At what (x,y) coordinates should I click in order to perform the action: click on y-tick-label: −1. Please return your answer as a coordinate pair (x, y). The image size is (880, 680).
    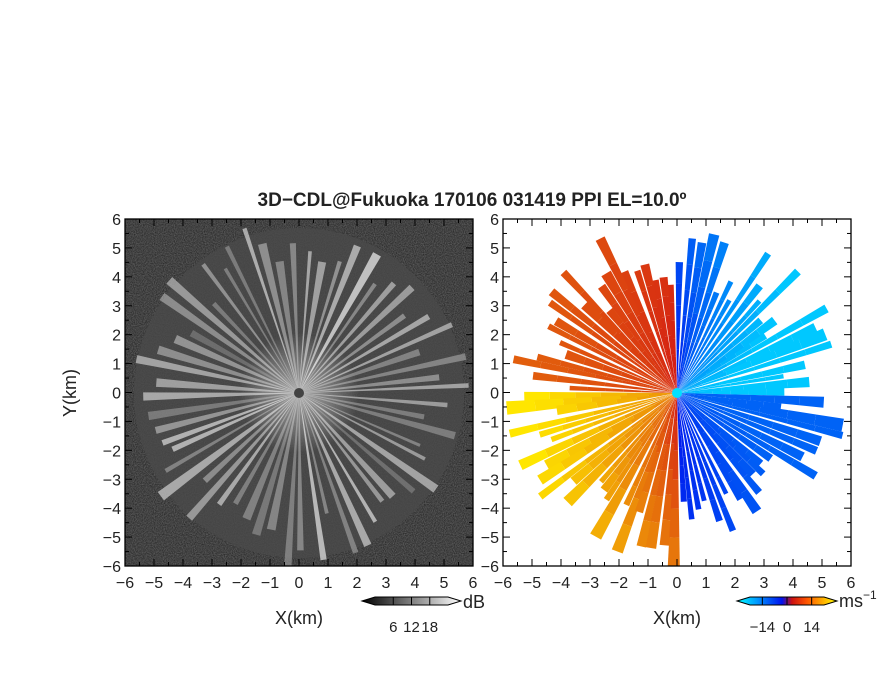
    Looking at the image, I should click on (490, 422).